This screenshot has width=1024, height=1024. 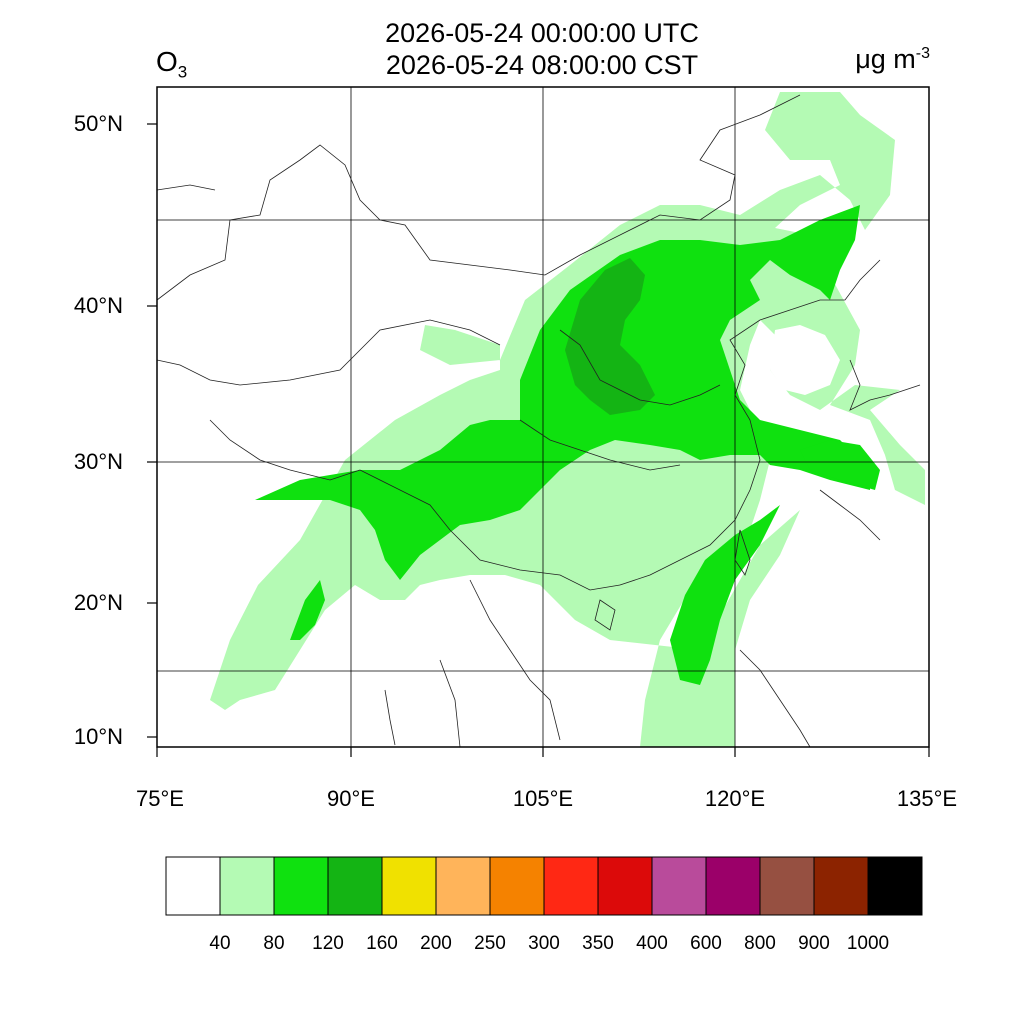 I want to click on ozone-band-80-120-south, so click(x=725, y=595).